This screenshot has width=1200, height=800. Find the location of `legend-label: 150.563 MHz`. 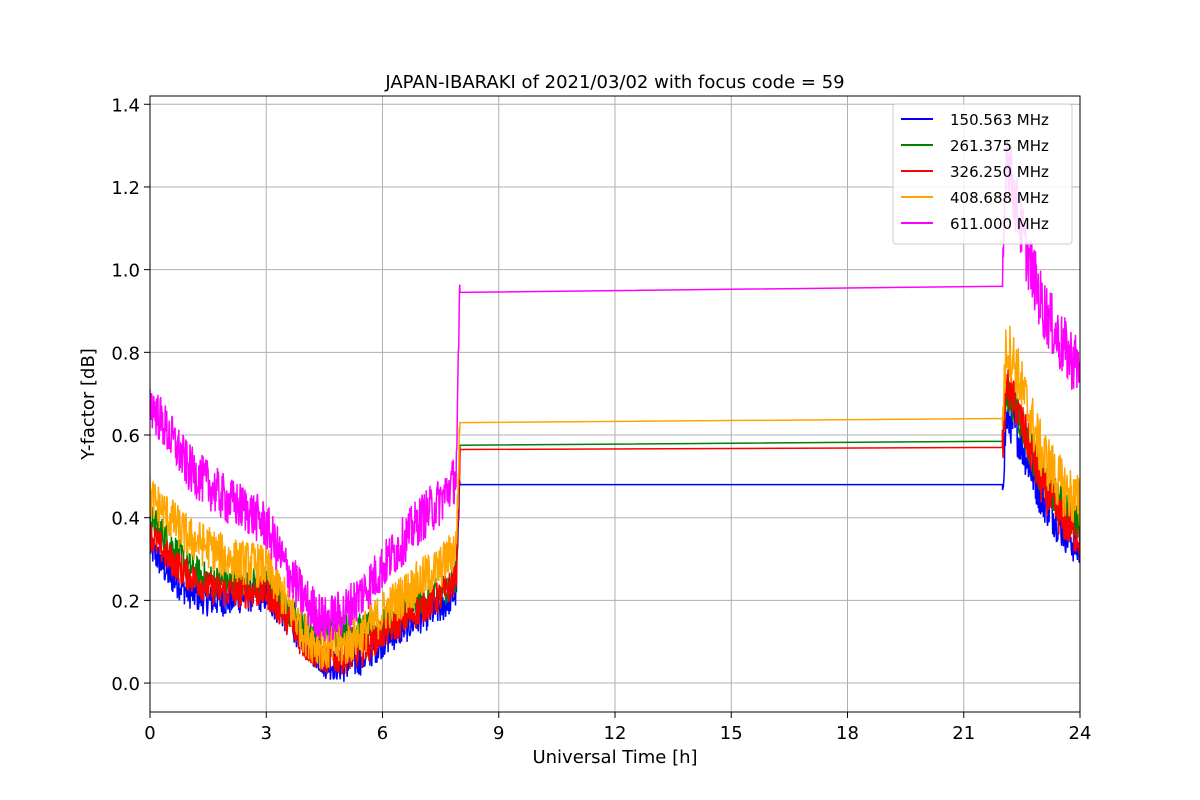

legend-label: 150.563 MHz is located at coordinates (999, 120).